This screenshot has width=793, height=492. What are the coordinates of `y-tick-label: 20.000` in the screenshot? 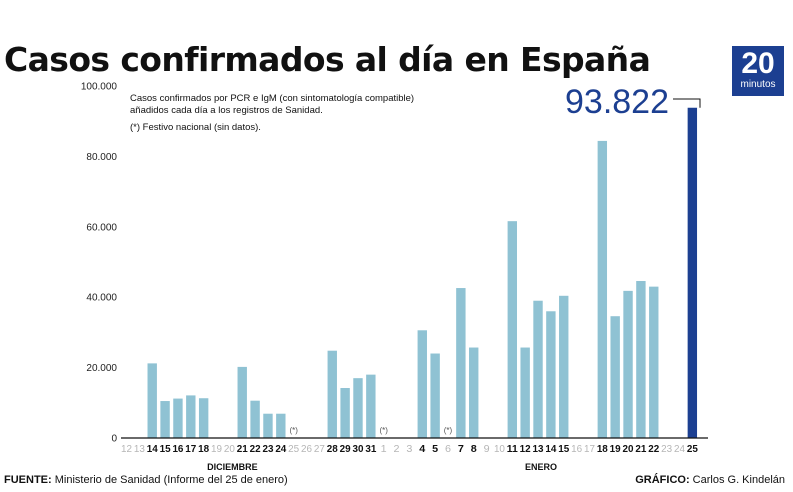 It's located at (101, 368).